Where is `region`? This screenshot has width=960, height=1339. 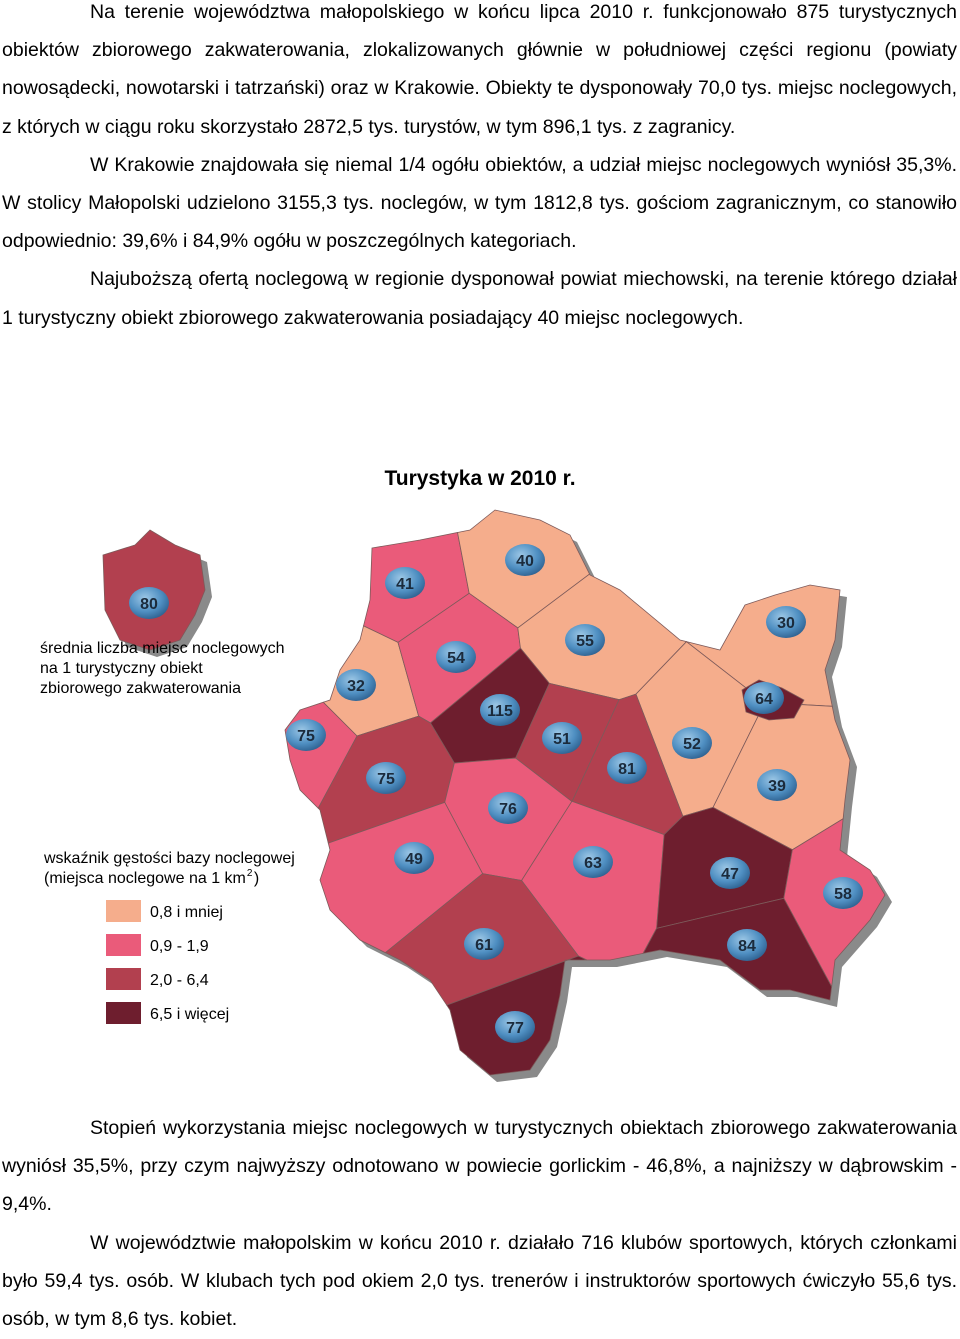 region is located at coordinates (401, 877).